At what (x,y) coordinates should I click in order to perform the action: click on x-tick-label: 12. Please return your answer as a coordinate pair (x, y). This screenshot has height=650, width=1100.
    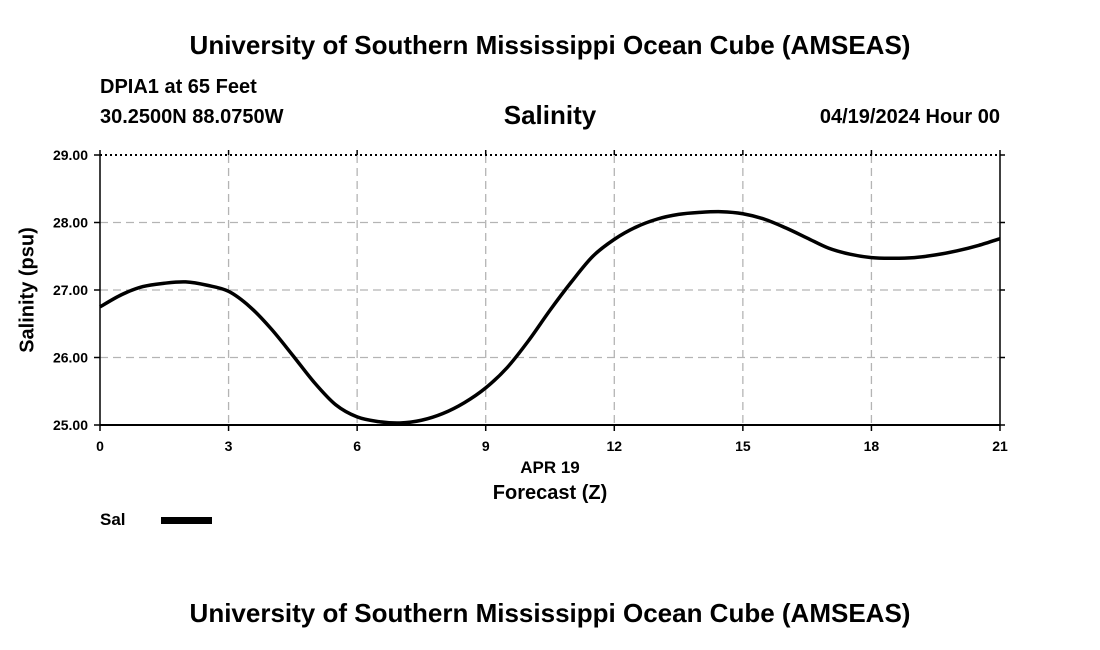
    Looking at the image, I should click on (614, 446).